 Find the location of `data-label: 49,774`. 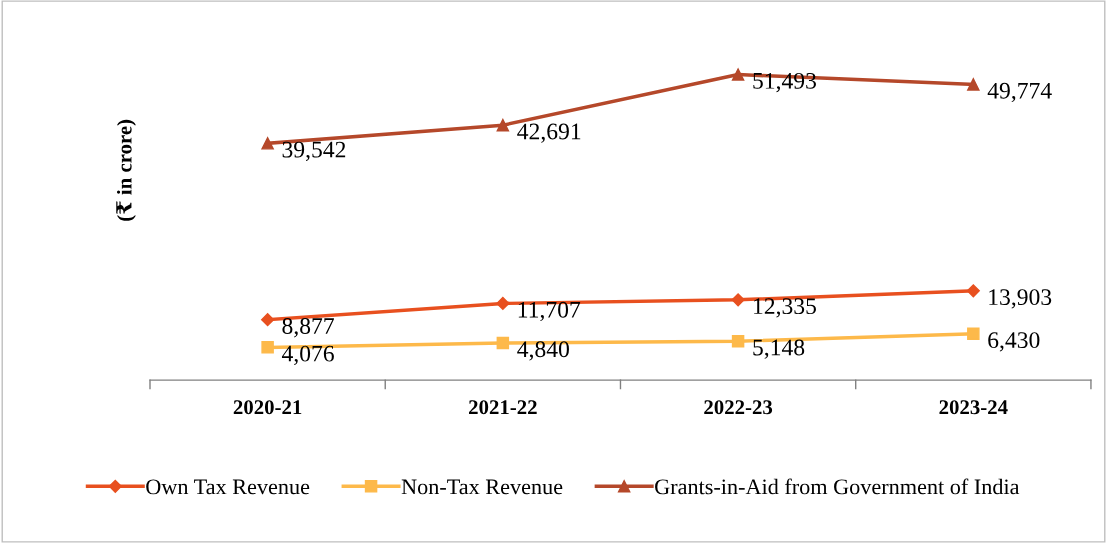

data-label: 49,774 is located at coordinates (1019, 92).